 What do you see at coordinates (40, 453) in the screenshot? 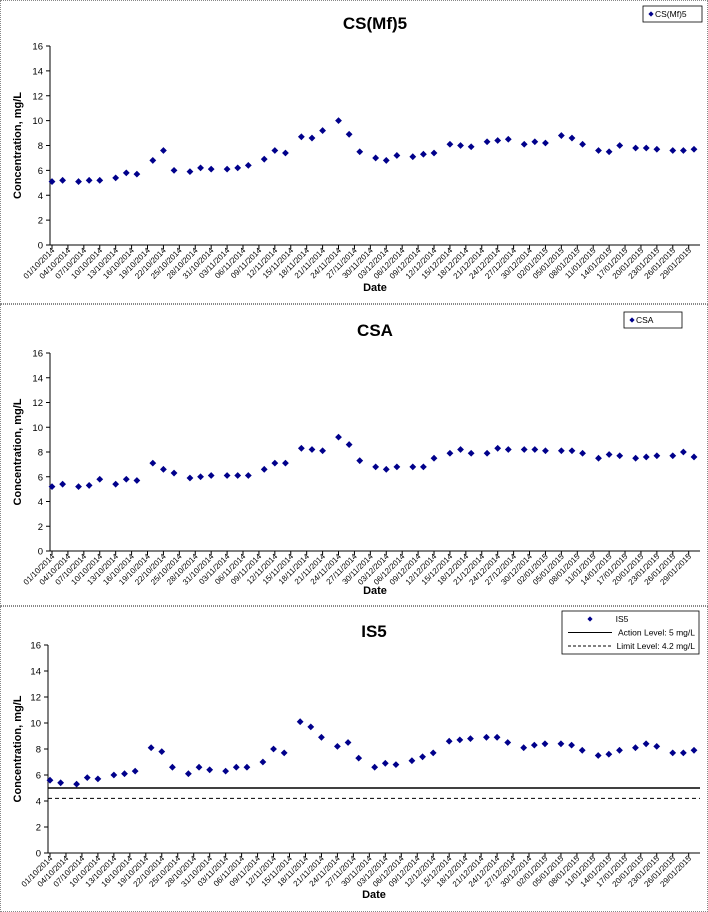
I see `y-tick-label: 8` at bounding box center [40, 453].